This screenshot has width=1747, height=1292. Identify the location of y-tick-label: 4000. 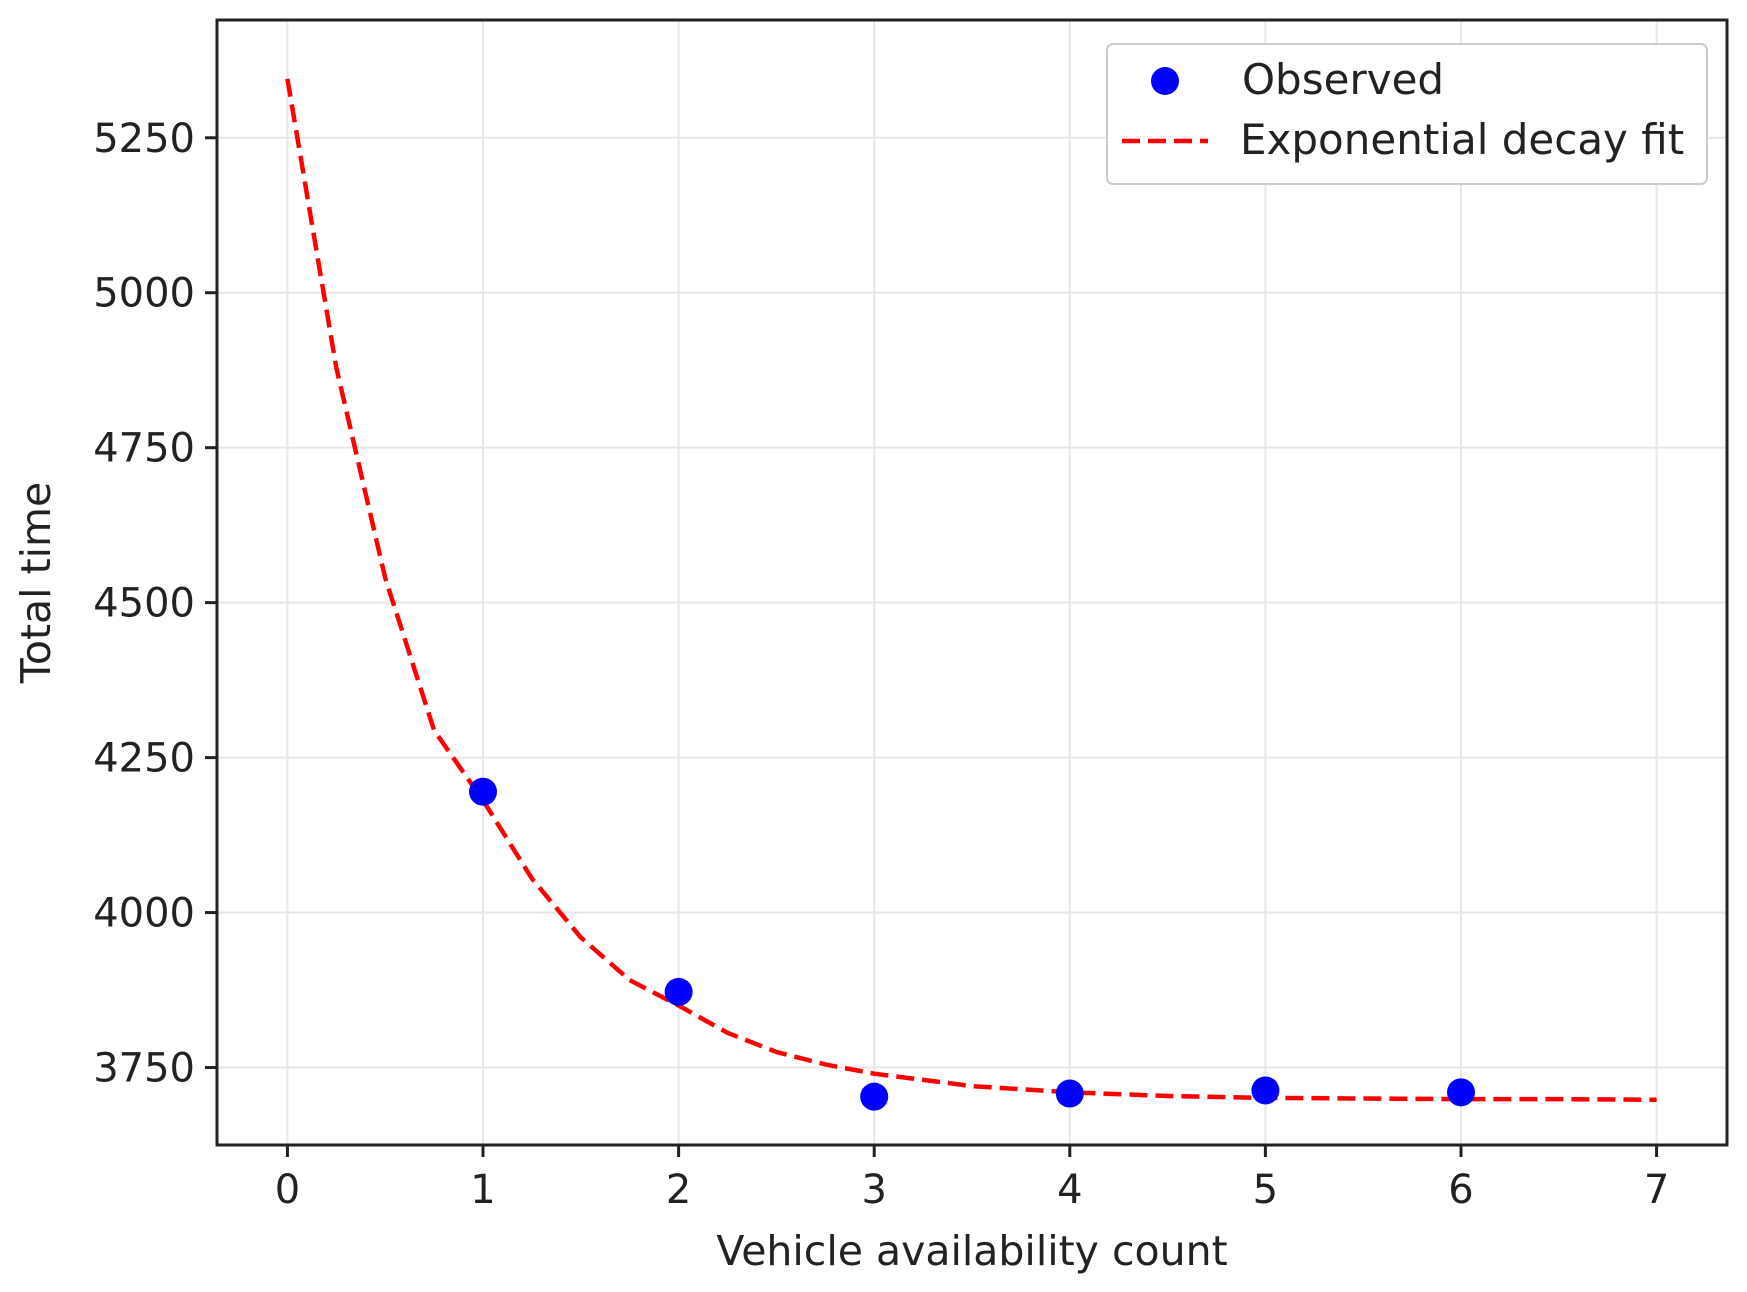
(144, 914).